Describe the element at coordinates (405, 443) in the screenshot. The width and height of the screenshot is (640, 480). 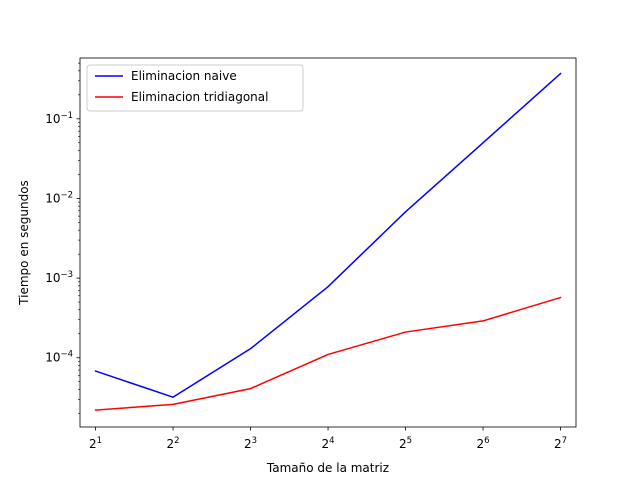
I see `x-tick-label: 25` at that location.